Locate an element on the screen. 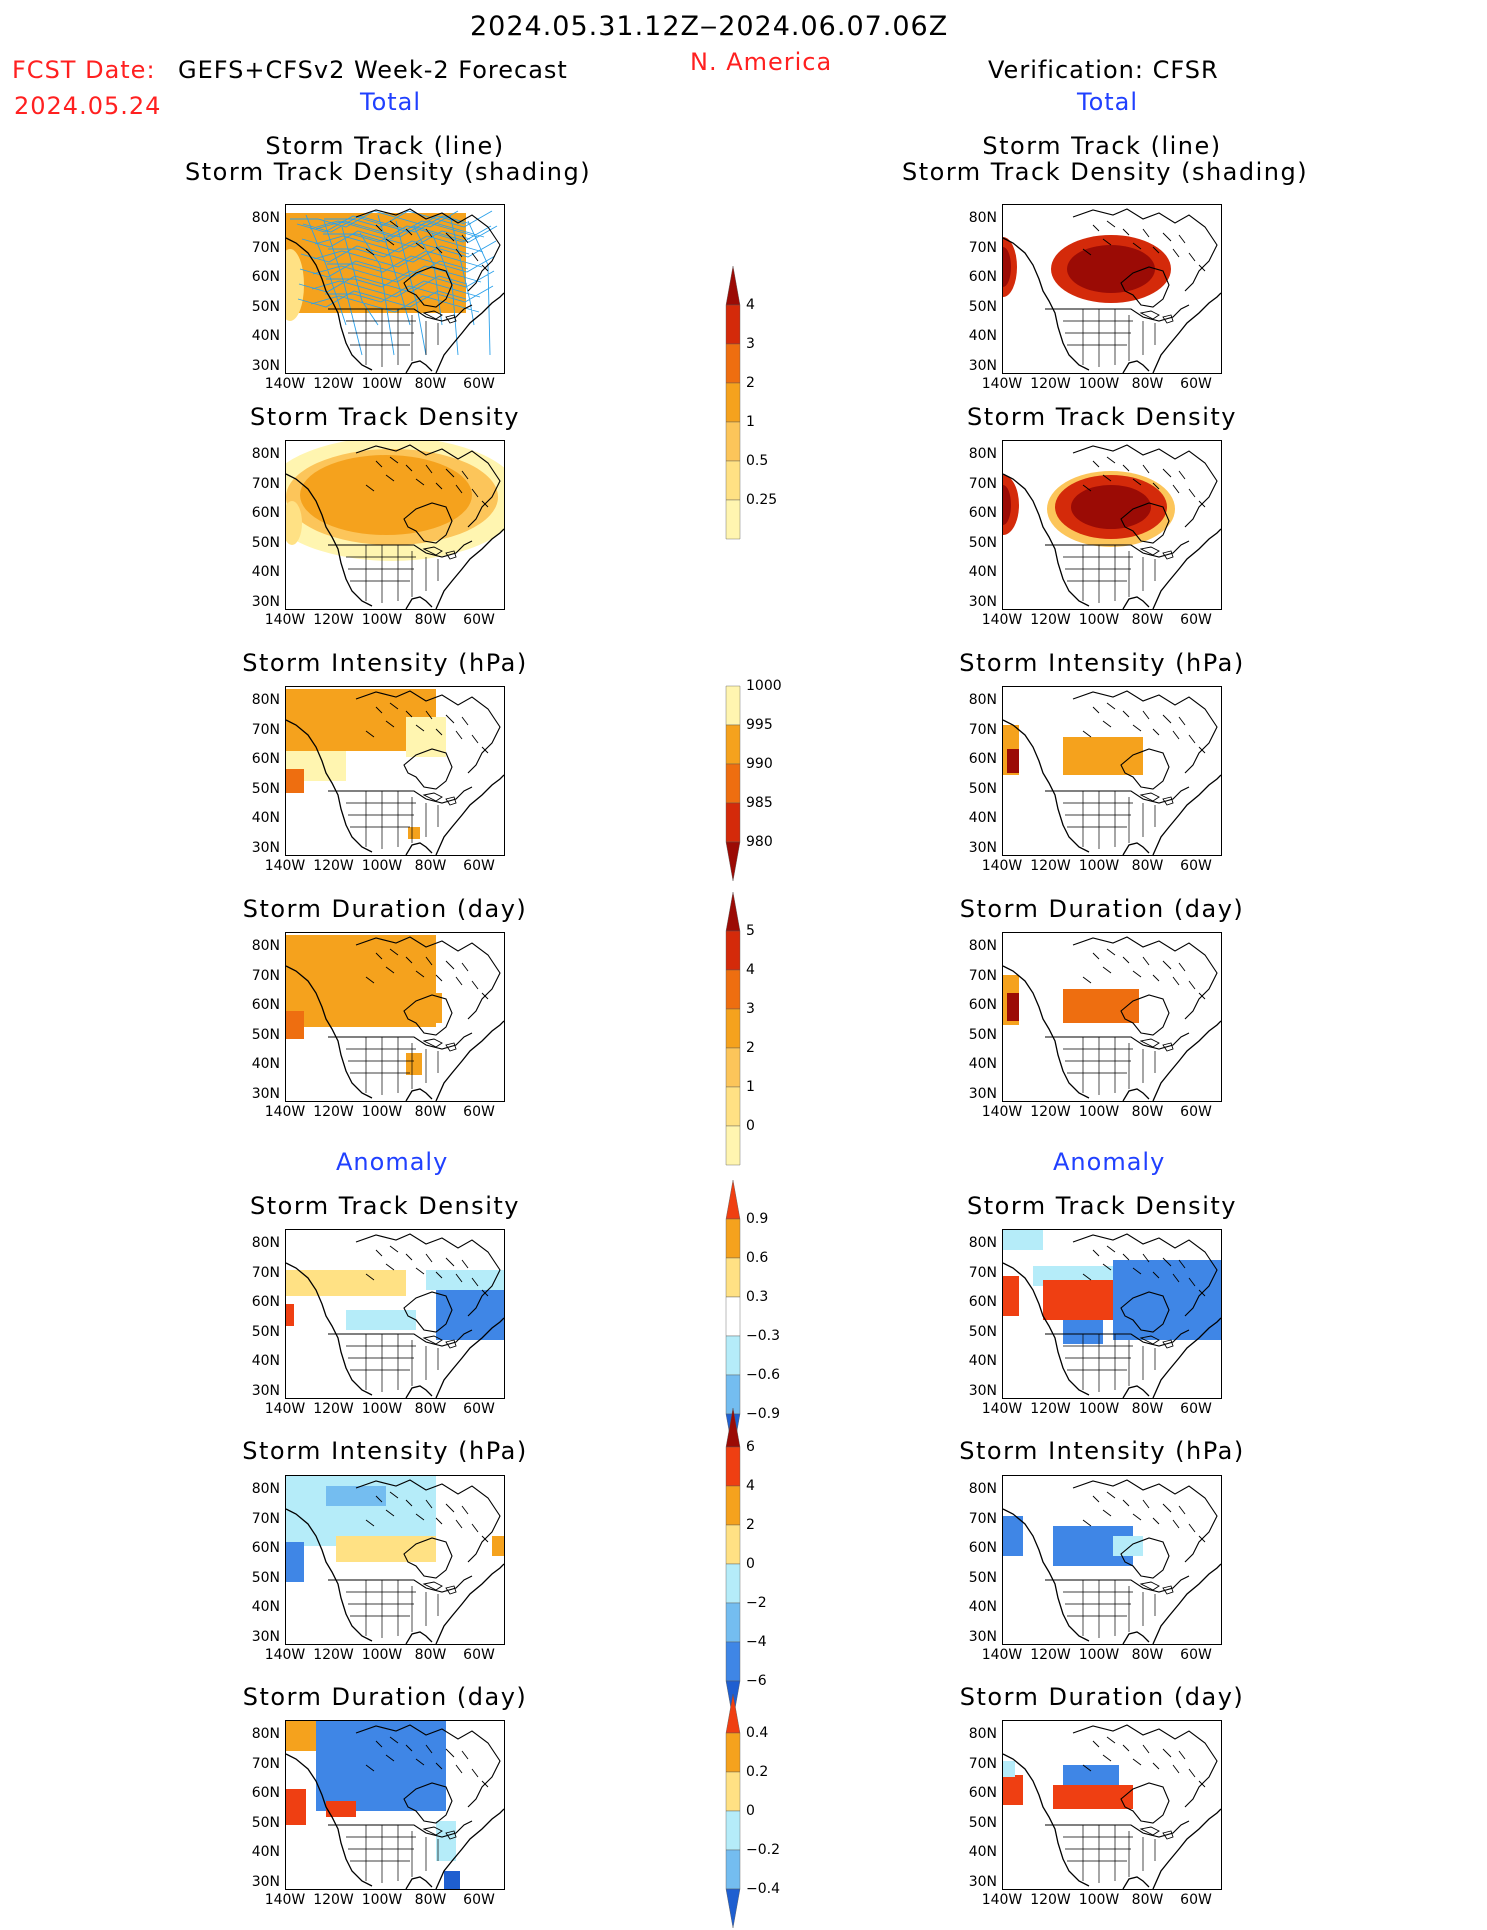  map-panel-fcst-track is located at coordinates (395, 289).